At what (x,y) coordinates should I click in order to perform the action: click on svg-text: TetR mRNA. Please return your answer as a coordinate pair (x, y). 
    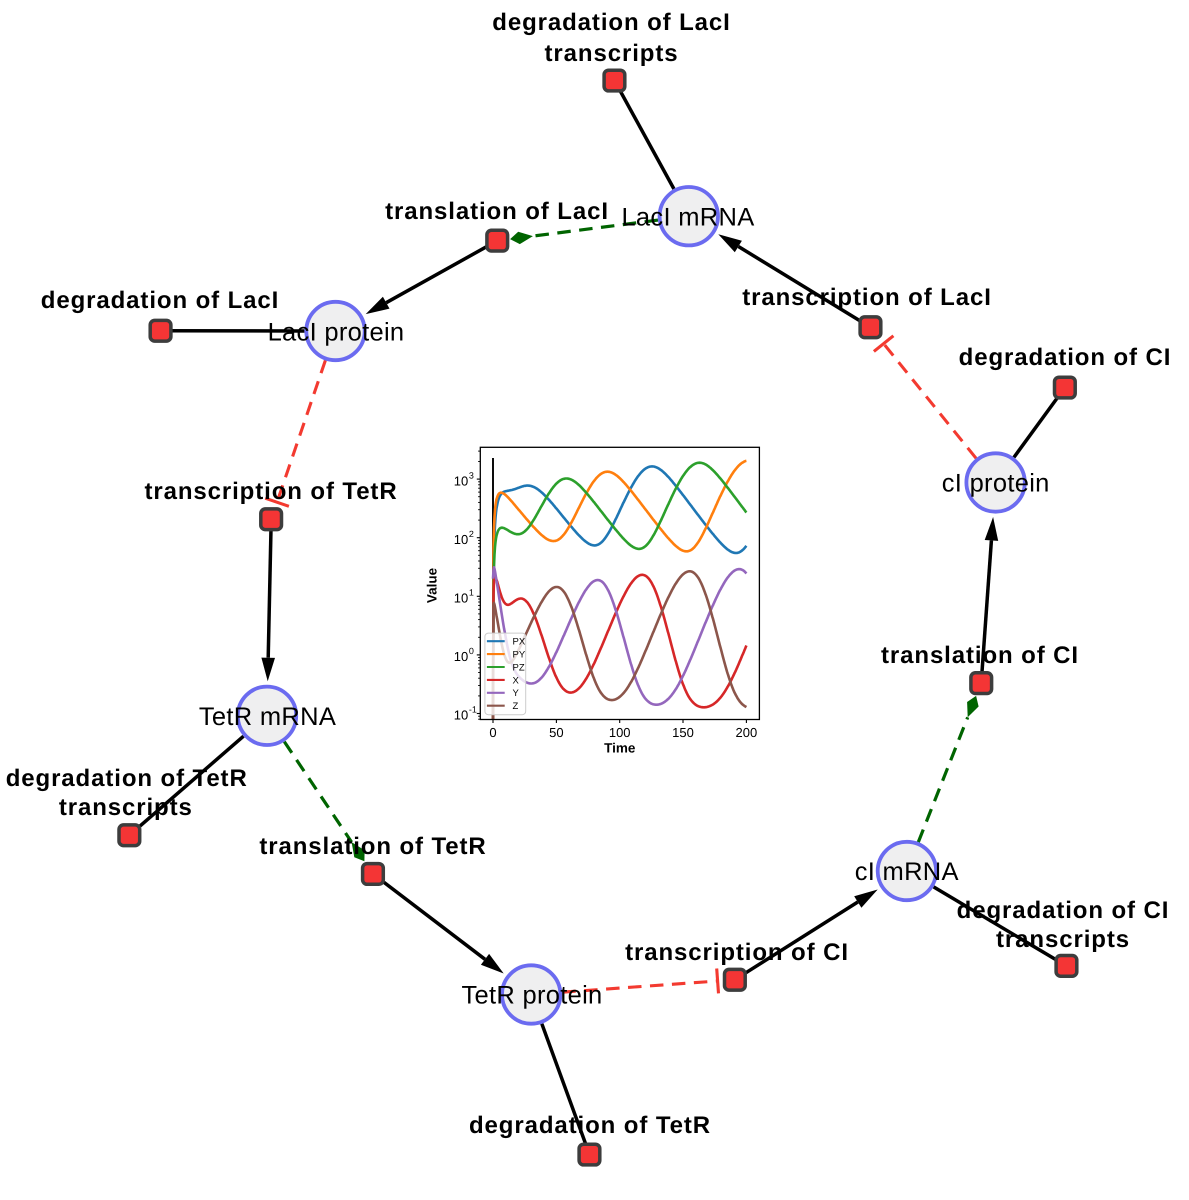
    Looking at the image, I should click on (267, 717).